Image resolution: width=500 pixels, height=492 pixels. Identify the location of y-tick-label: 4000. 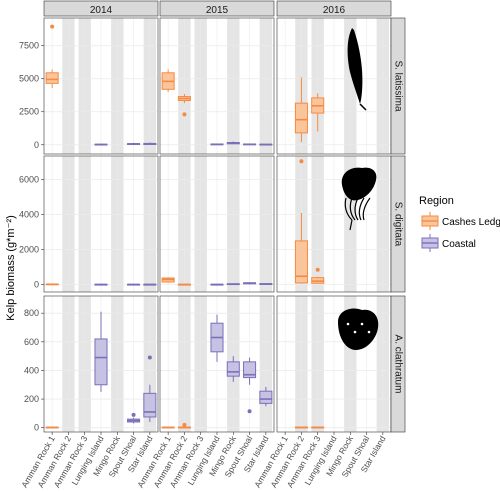
(29, 215).